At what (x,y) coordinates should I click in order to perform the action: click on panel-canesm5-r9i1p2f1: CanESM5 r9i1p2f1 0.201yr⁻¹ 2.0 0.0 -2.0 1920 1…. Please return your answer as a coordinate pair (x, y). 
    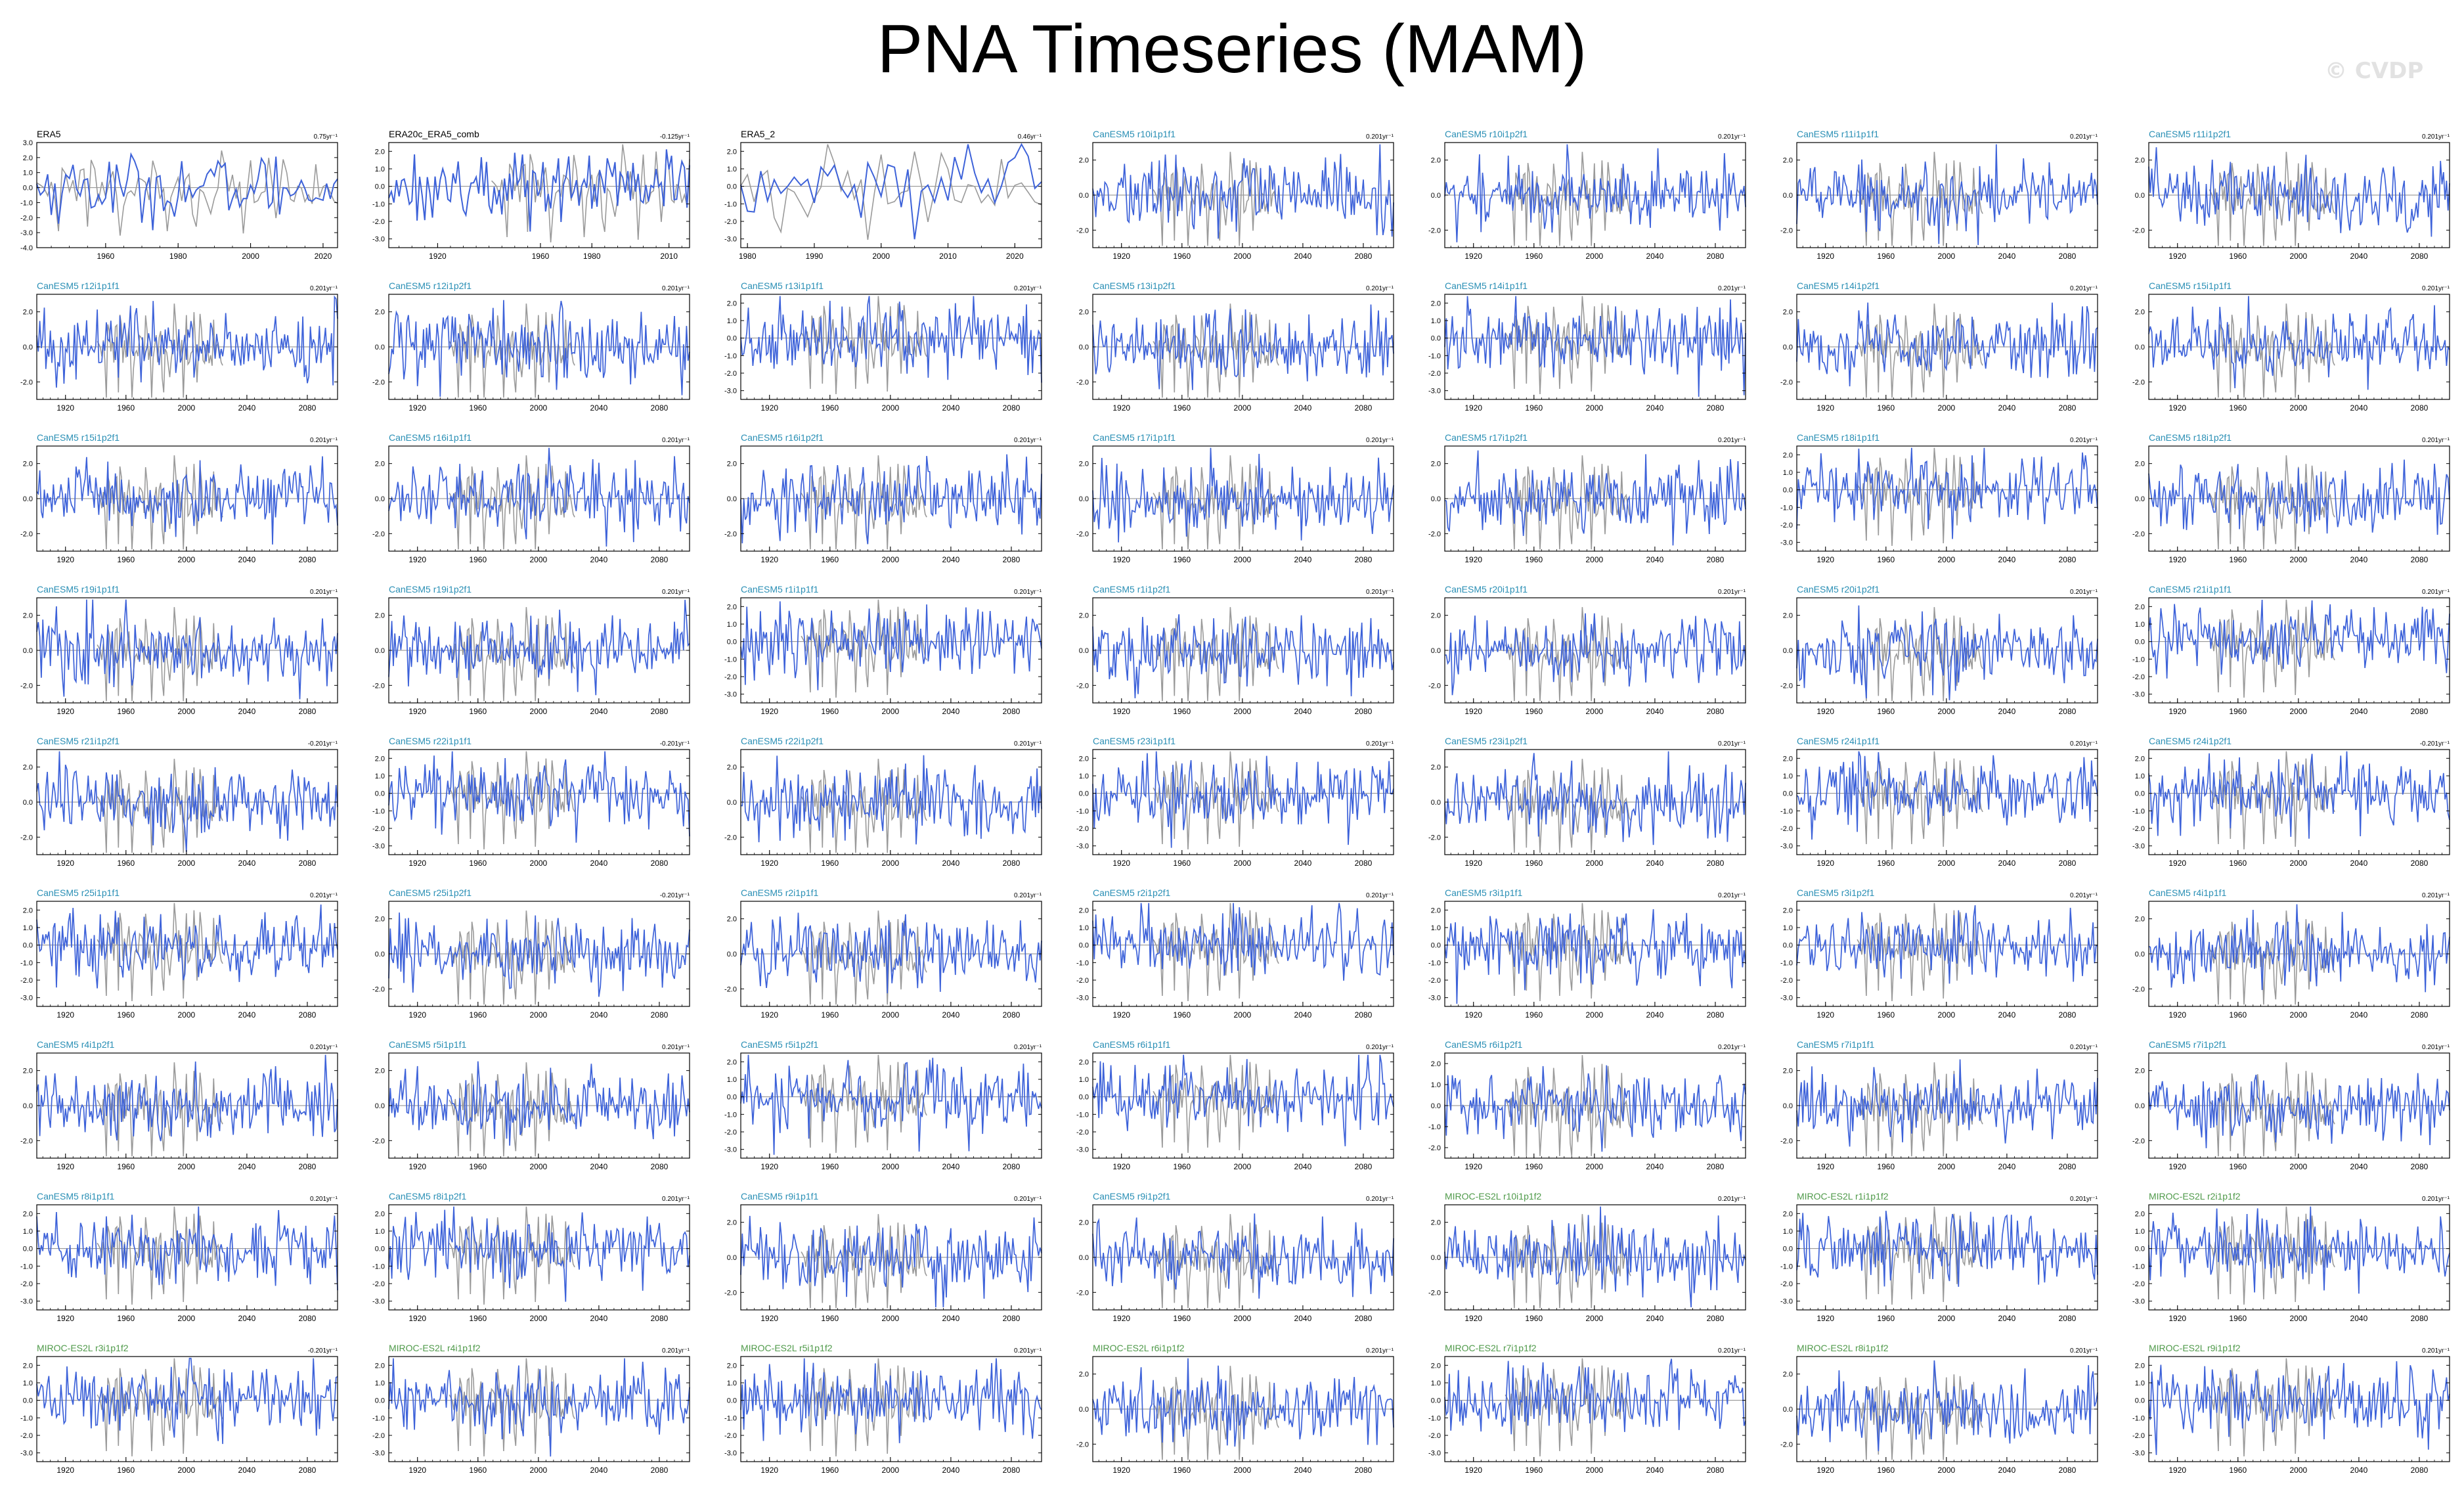
    Looking at the image, I should click on (1235, 1257).